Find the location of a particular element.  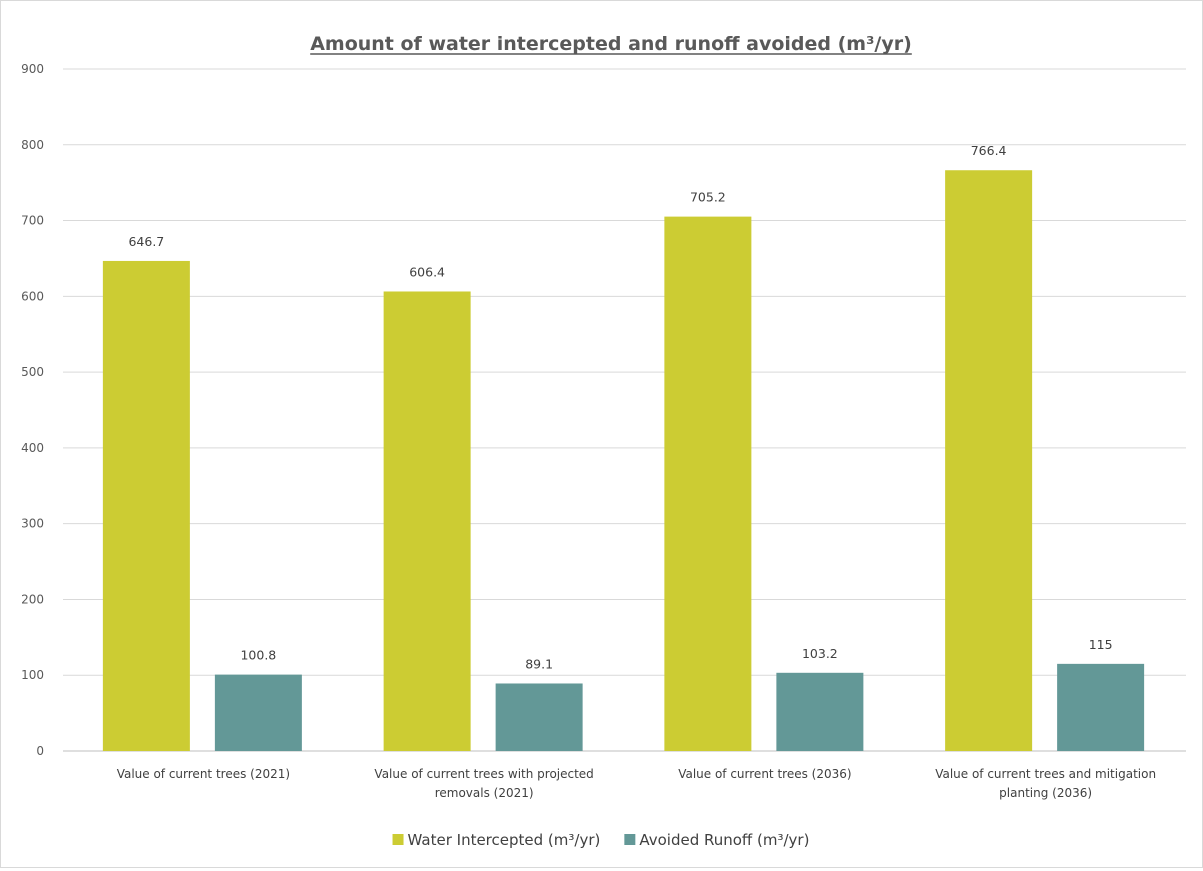

y-tick-label: 100 is located at coordinates (32, 675).